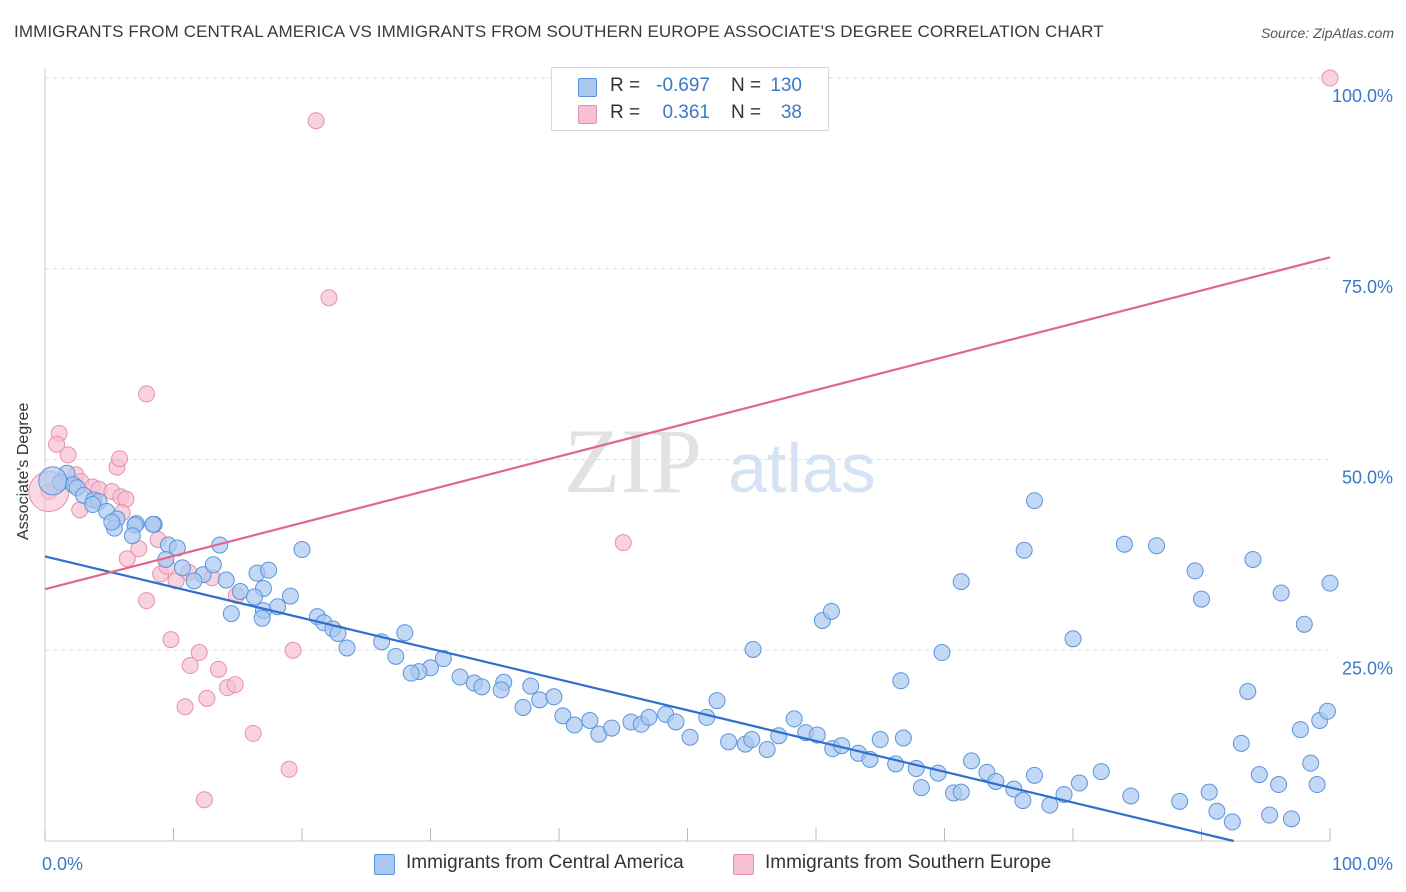  I want to click on watermark-zip: ZIP, so click(633, 461).